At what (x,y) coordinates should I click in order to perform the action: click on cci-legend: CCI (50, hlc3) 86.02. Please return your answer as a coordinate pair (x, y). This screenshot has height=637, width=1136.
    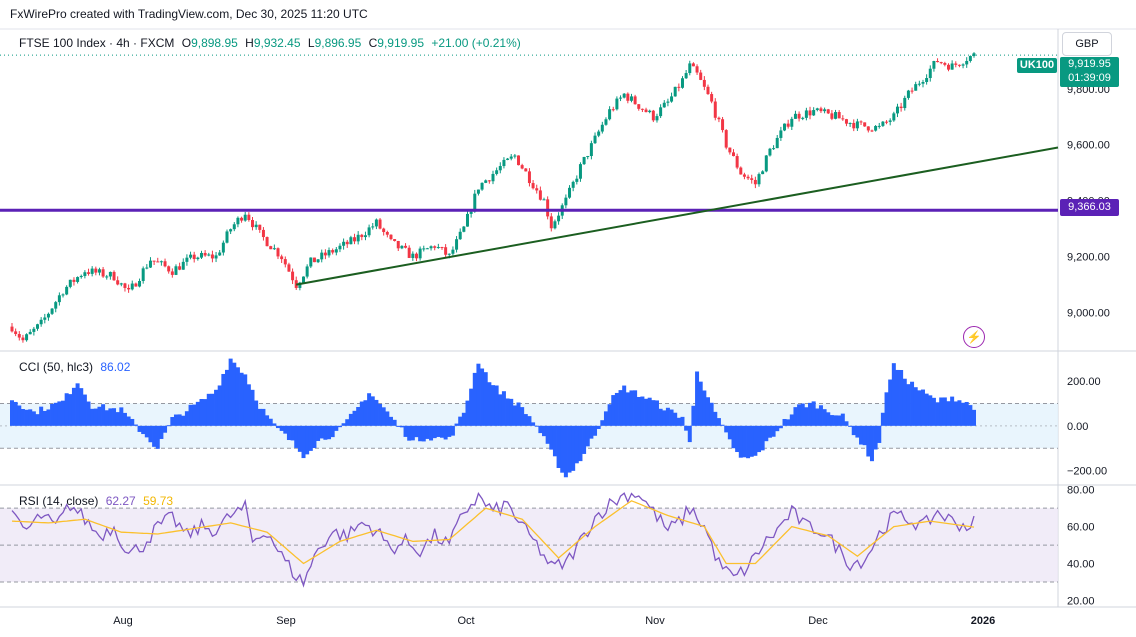
    Looking at the image, I should click on (76, 367).